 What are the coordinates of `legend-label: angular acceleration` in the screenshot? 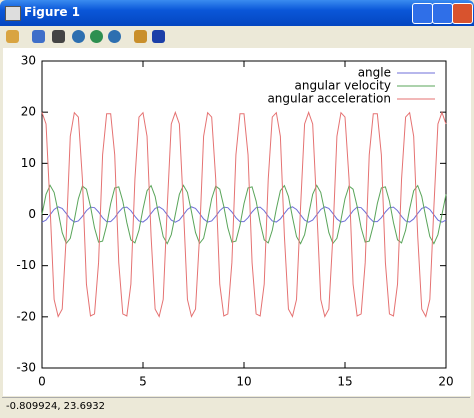 It's located at (329, 99).